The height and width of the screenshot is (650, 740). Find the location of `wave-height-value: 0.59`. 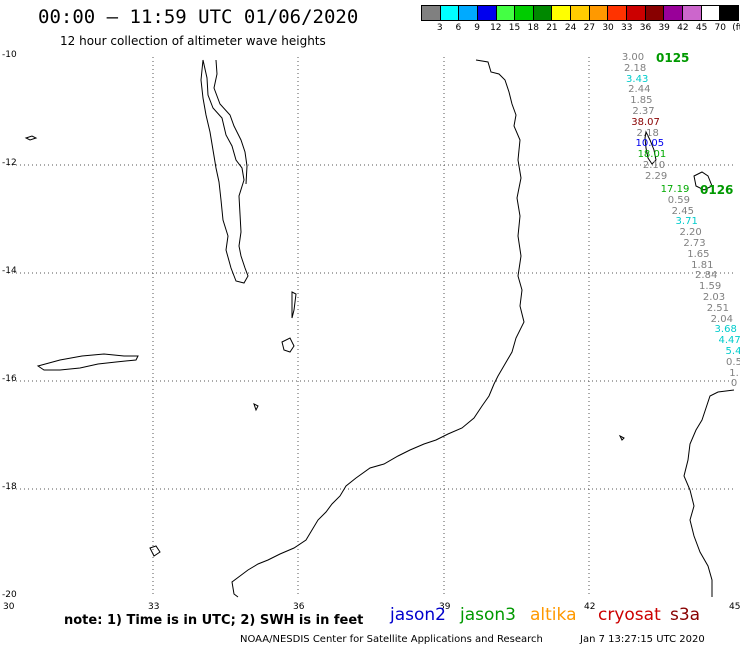

wave-height-value: 0.59 is located at coordinates (679, 200).